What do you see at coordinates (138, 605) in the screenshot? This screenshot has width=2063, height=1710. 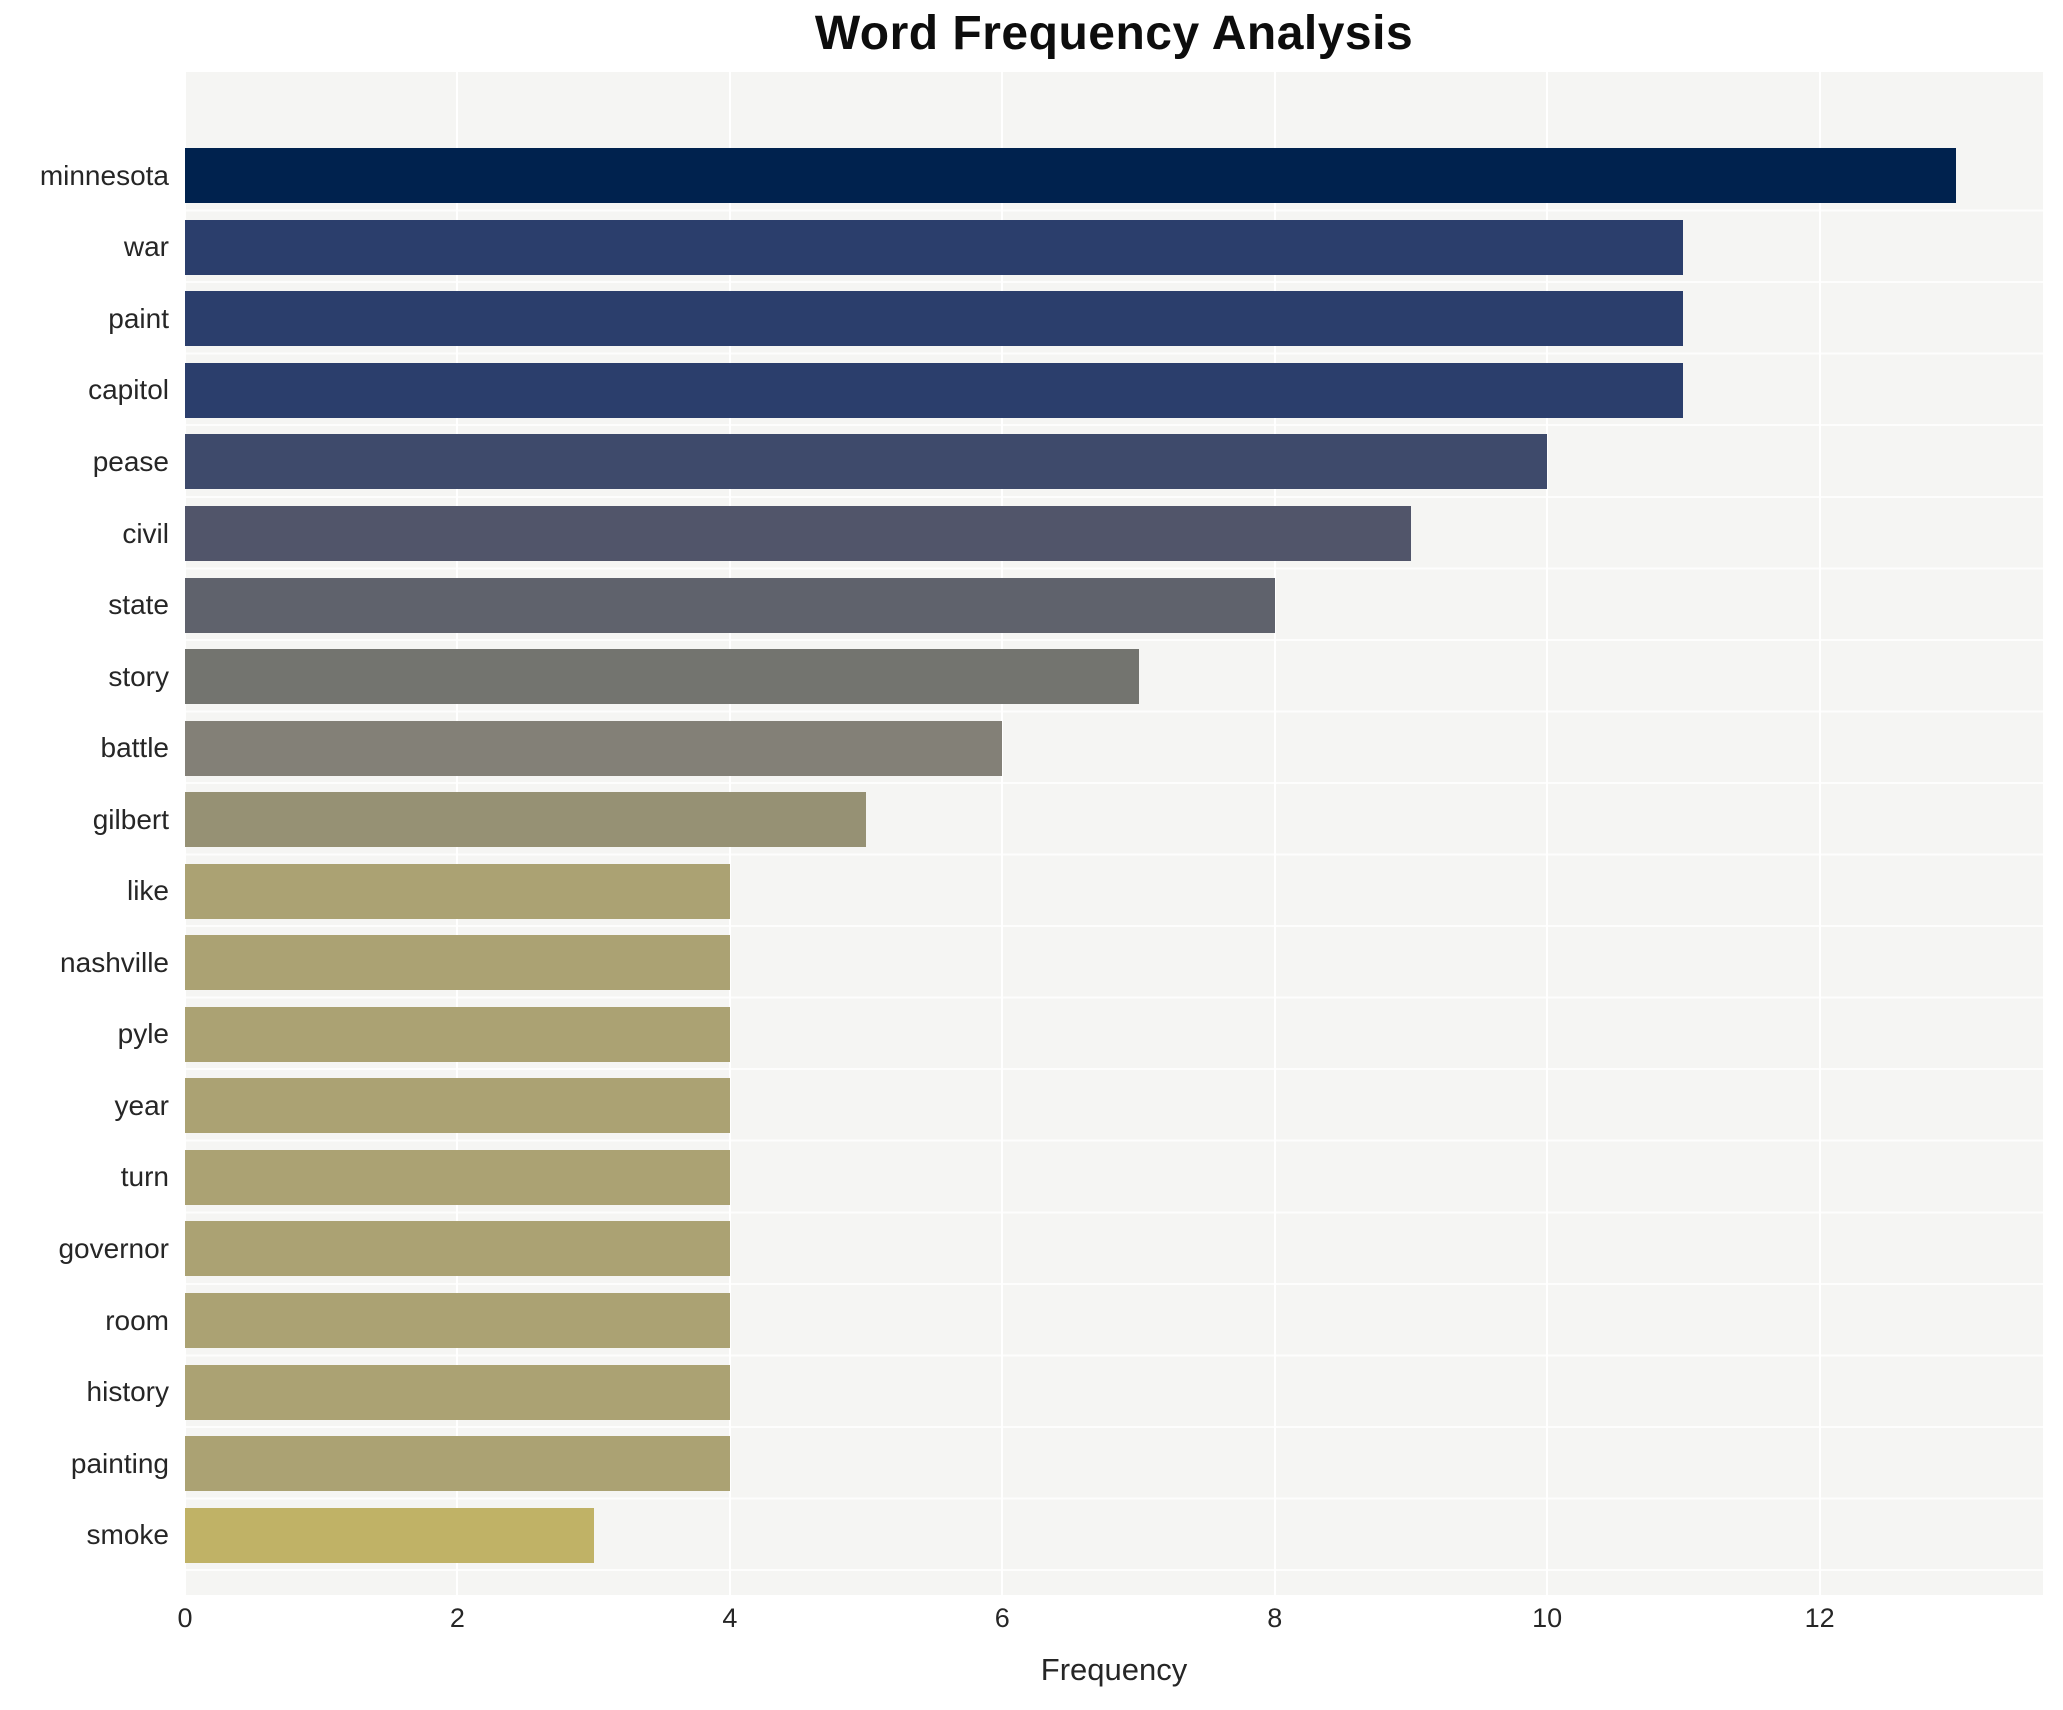 I see `category-label: state` at bounding box center [138, 605].